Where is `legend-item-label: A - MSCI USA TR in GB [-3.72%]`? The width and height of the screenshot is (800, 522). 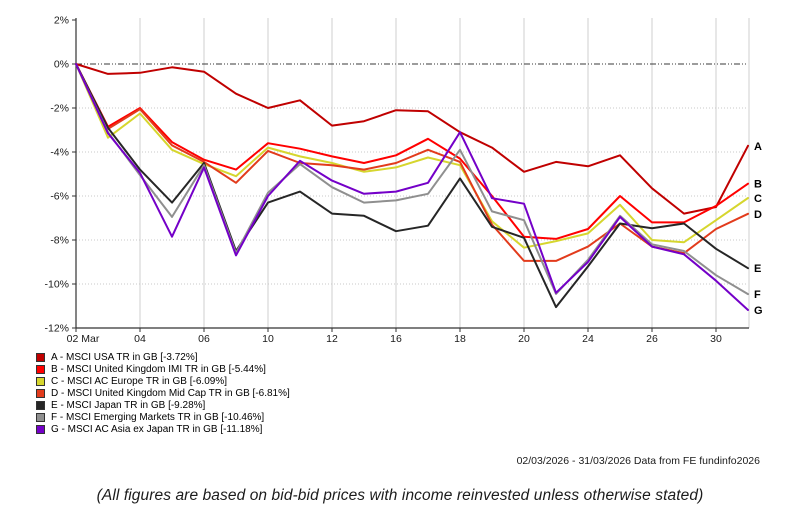 legend-item-label: A - MSCI USA TR in GB [-3.72%] is located at coordinates (124, 357).